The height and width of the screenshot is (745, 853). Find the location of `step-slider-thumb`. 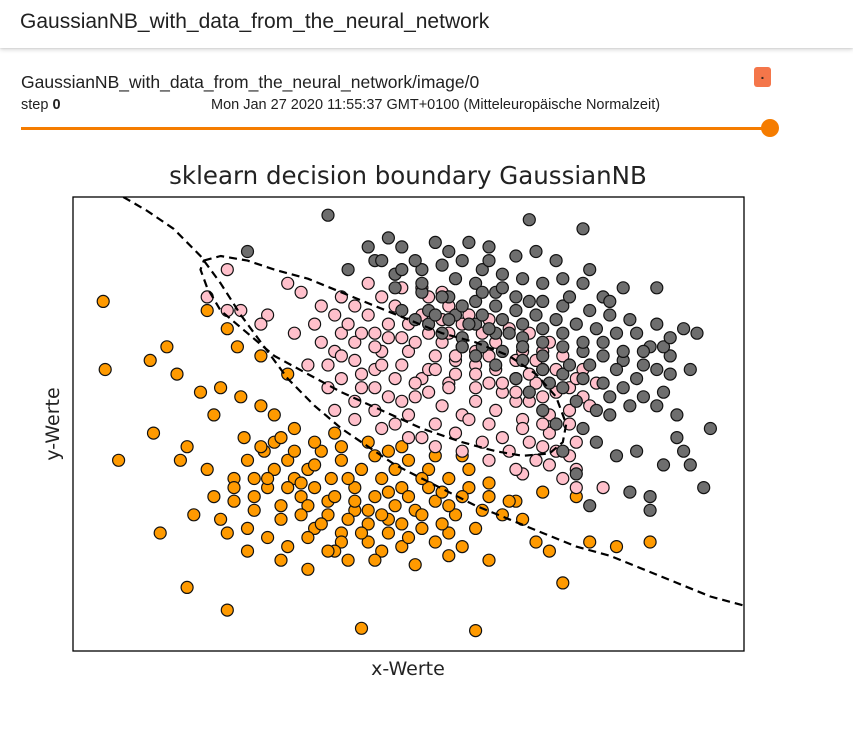

step-slider-thumb is located at coordinates (770, 128).